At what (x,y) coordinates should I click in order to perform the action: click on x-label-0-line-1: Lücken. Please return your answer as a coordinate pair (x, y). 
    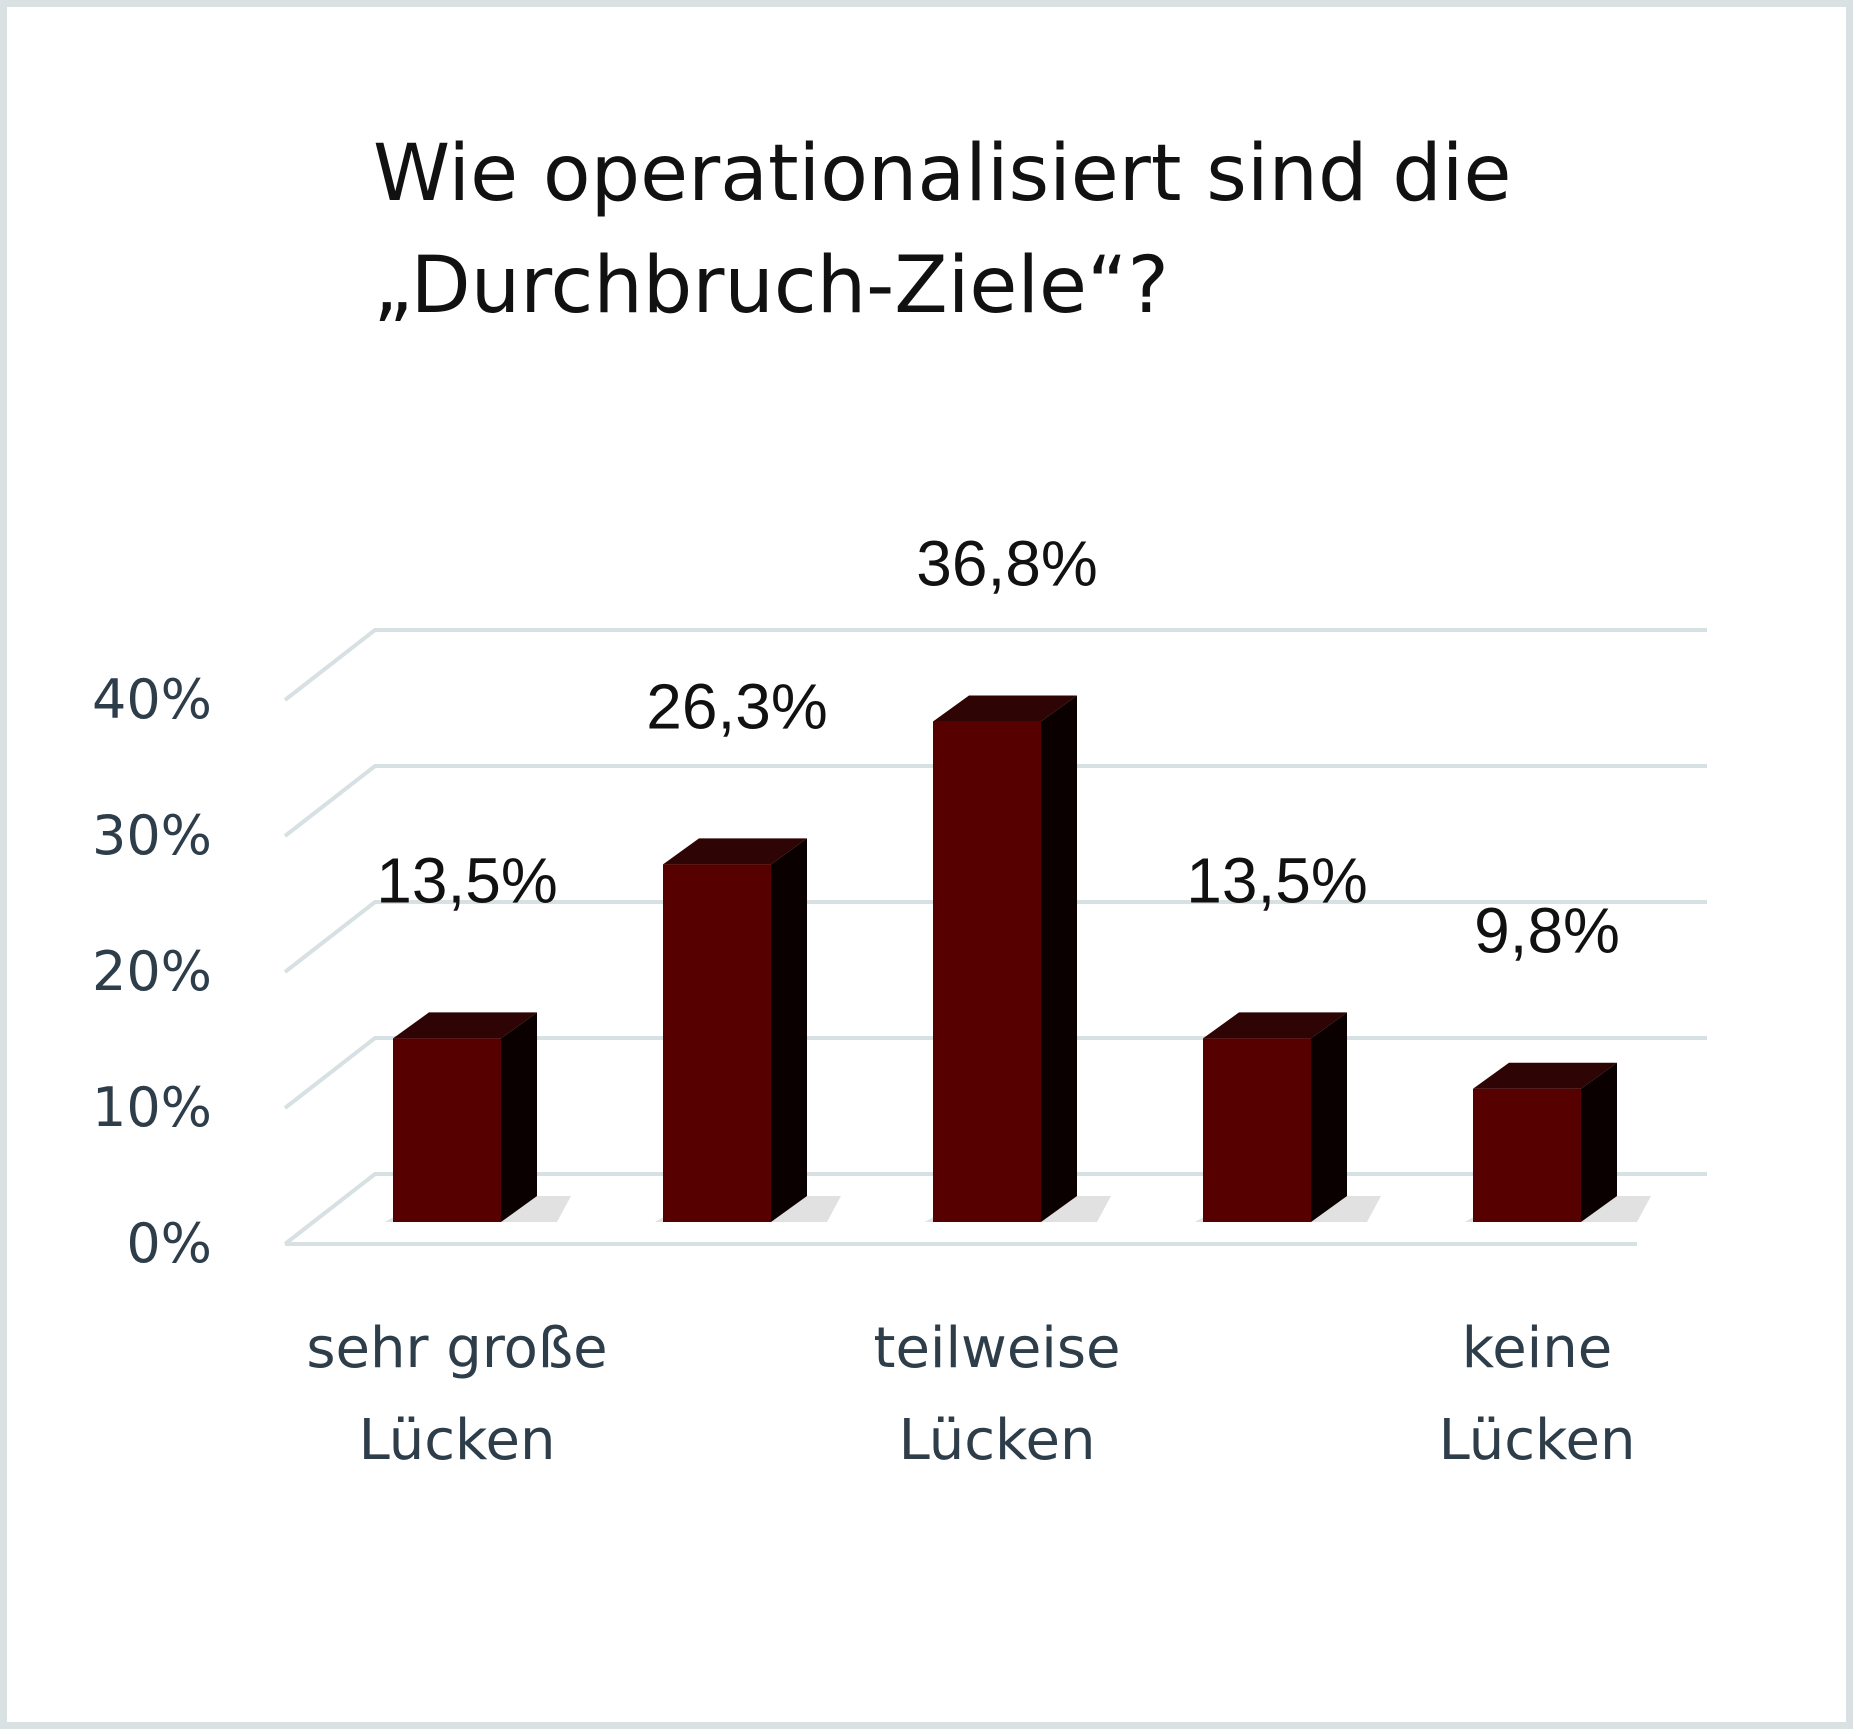
    Looking at the image, I should click on (457, 1440).